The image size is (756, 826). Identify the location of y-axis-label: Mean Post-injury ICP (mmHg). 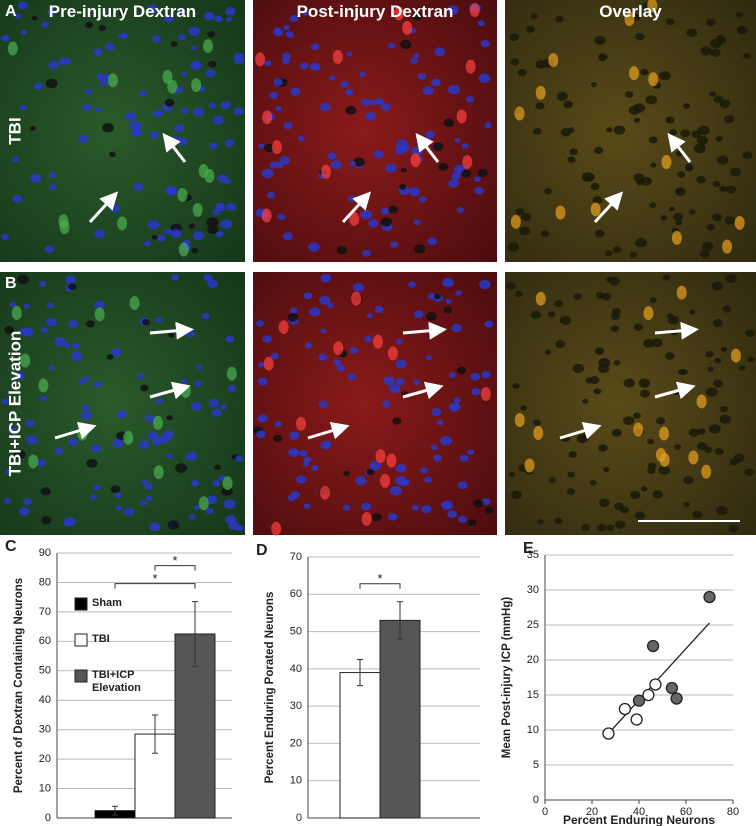
(507, 678).